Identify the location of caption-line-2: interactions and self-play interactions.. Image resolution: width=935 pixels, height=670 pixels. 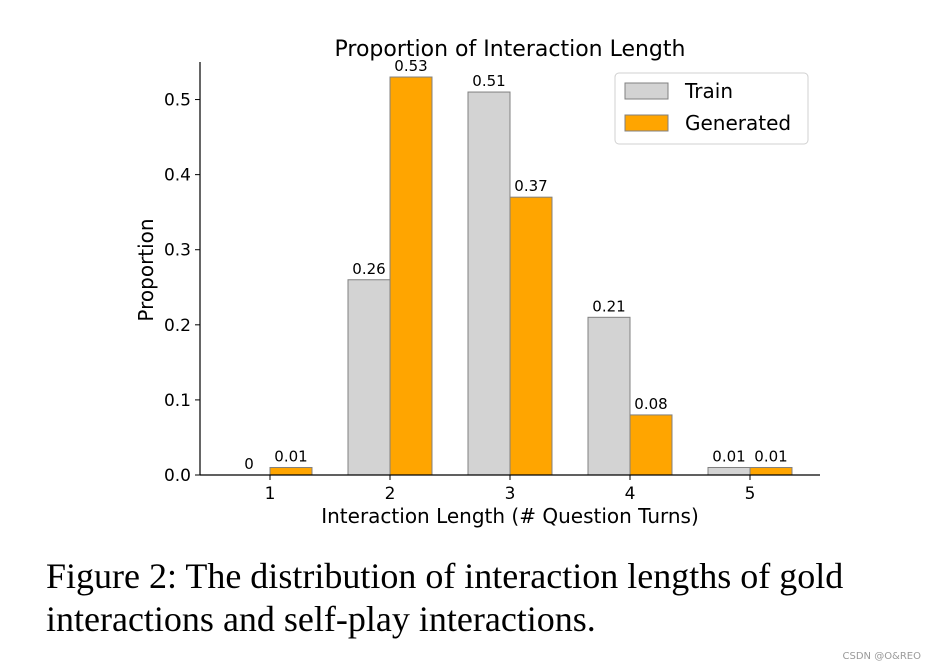
(321, 619).